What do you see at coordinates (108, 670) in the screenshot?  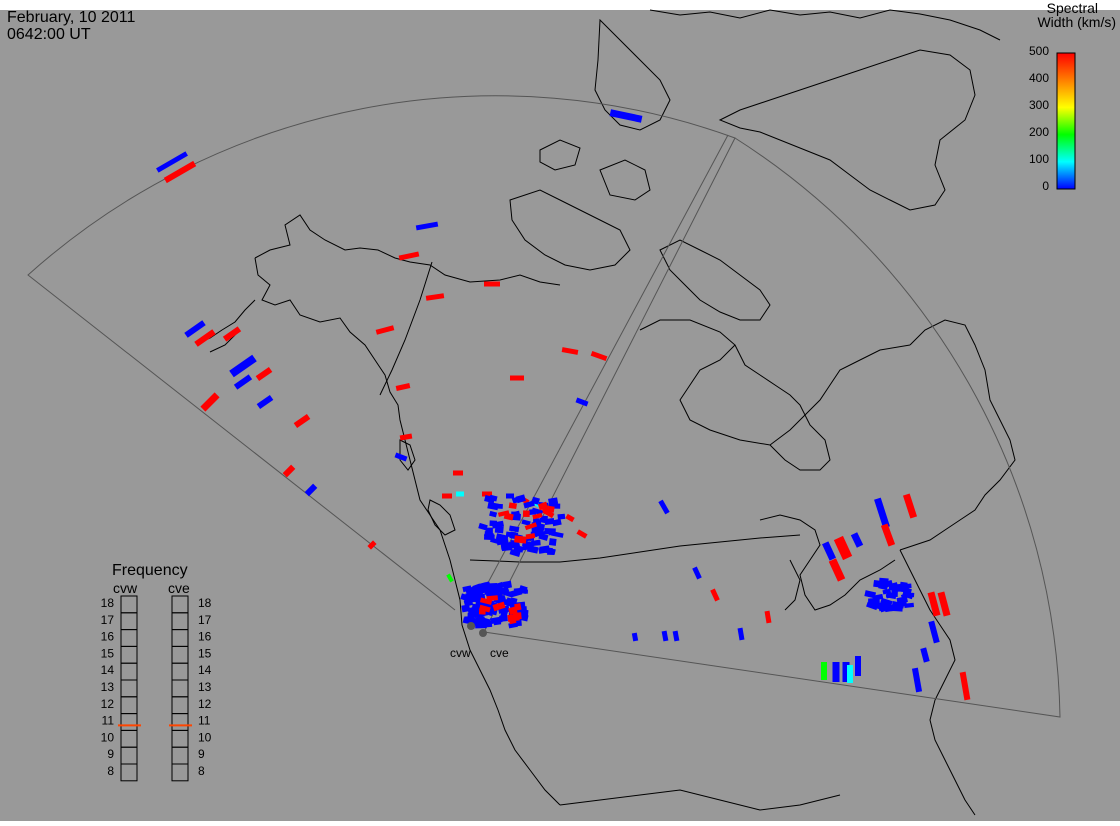 I see `frequency-level-label: 14` at bounding box center [108, 670].